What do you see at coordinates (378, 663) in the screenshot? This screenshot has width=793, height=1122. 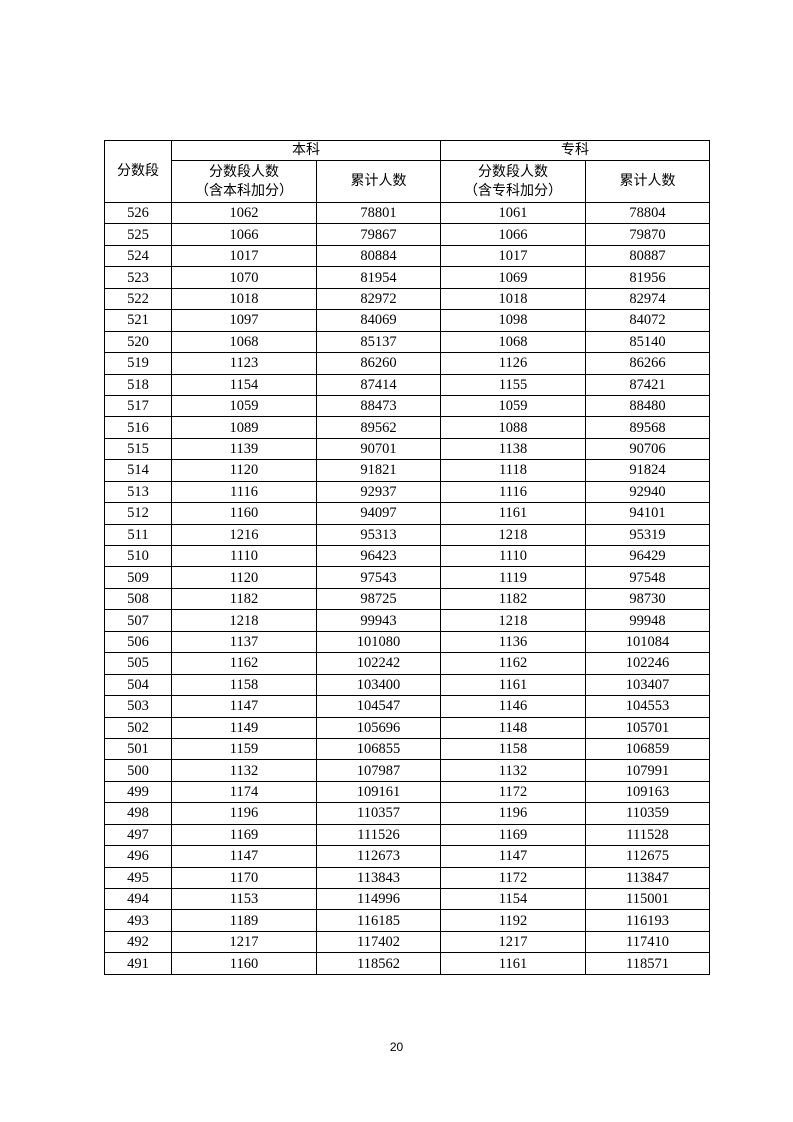 I see `undergrad-cumulative-cell: 102242` at bounding box center [378, 663].